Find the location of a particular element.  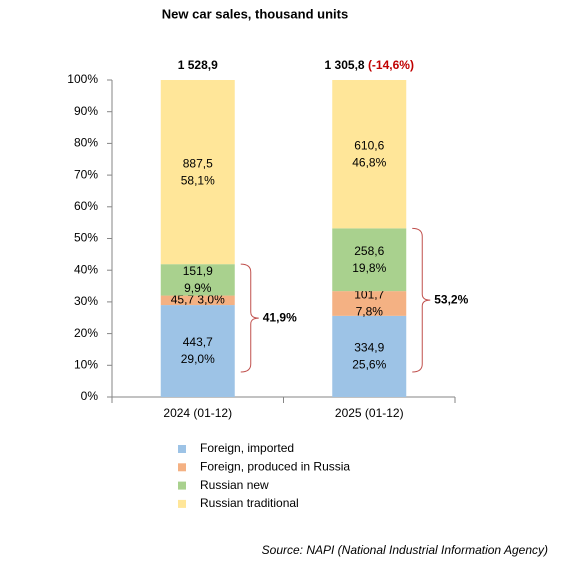

amount-label: 151,9 is located at coordinates (198, 271).